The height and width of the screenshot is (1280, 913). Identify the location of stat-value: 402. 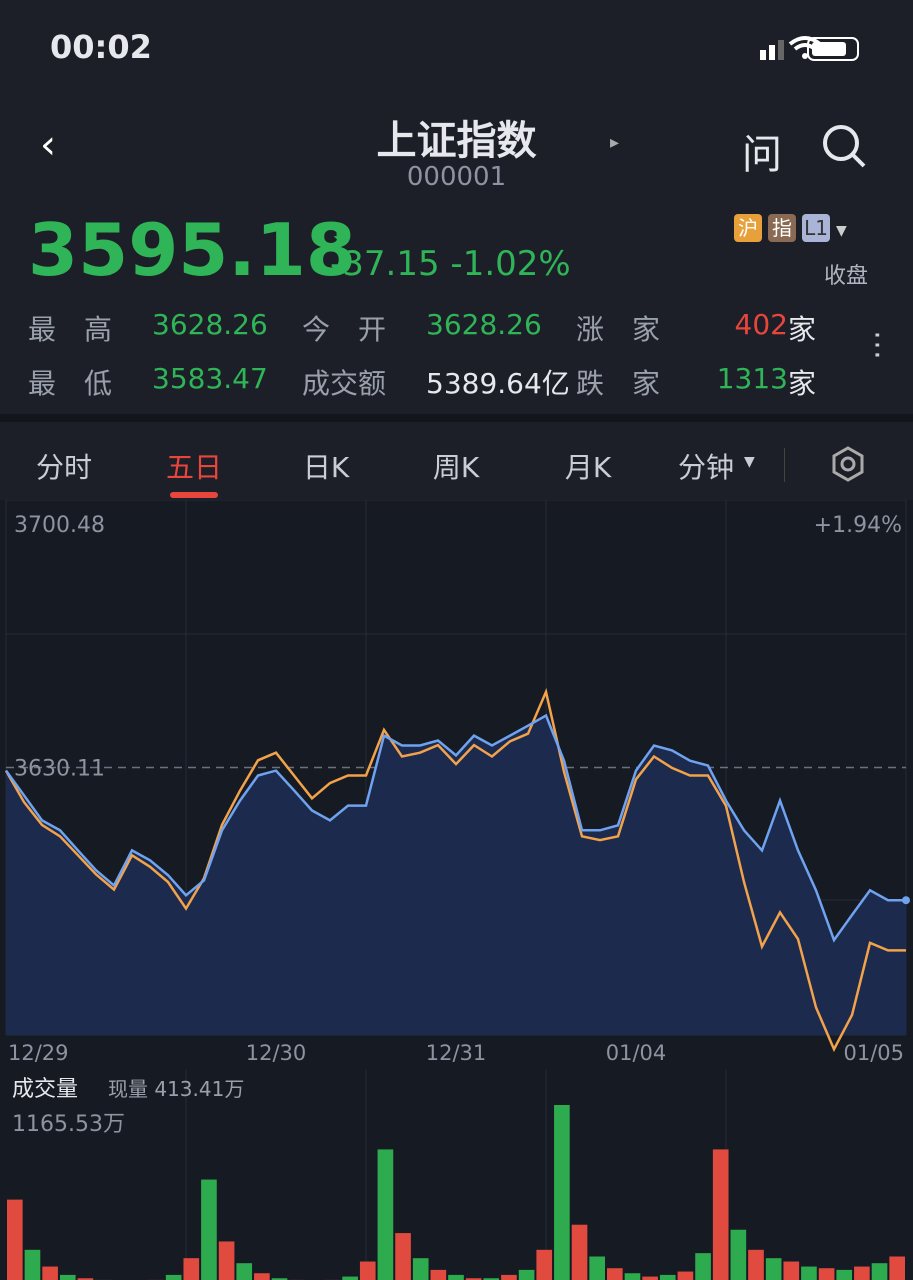
(761, 324).